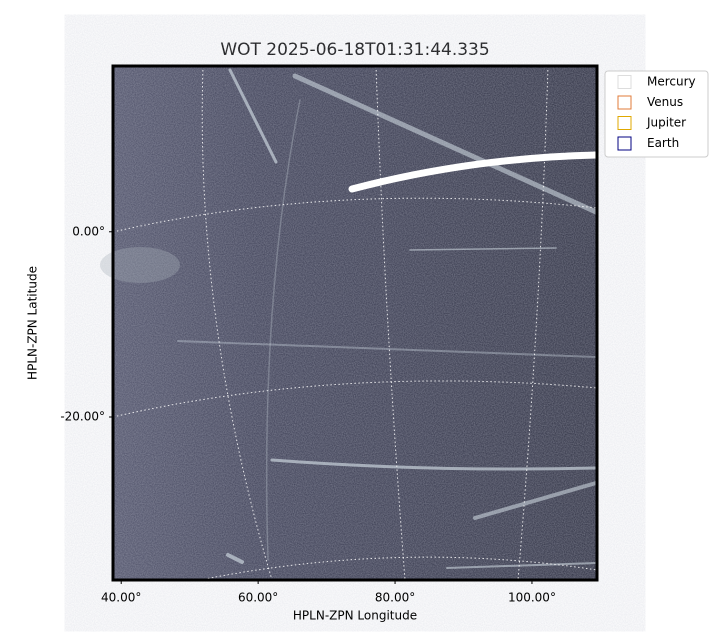 The height and width of the screenshot is (644, 720). I want to click on x-tick-label: 100.00°, so click(532, 598).